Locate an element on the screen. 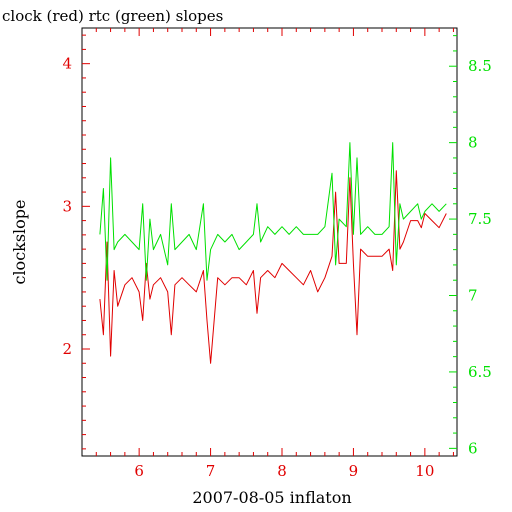 This screenshot has width=512, height=512. x-tick-label: 6 is located at coordinates (139, 471).